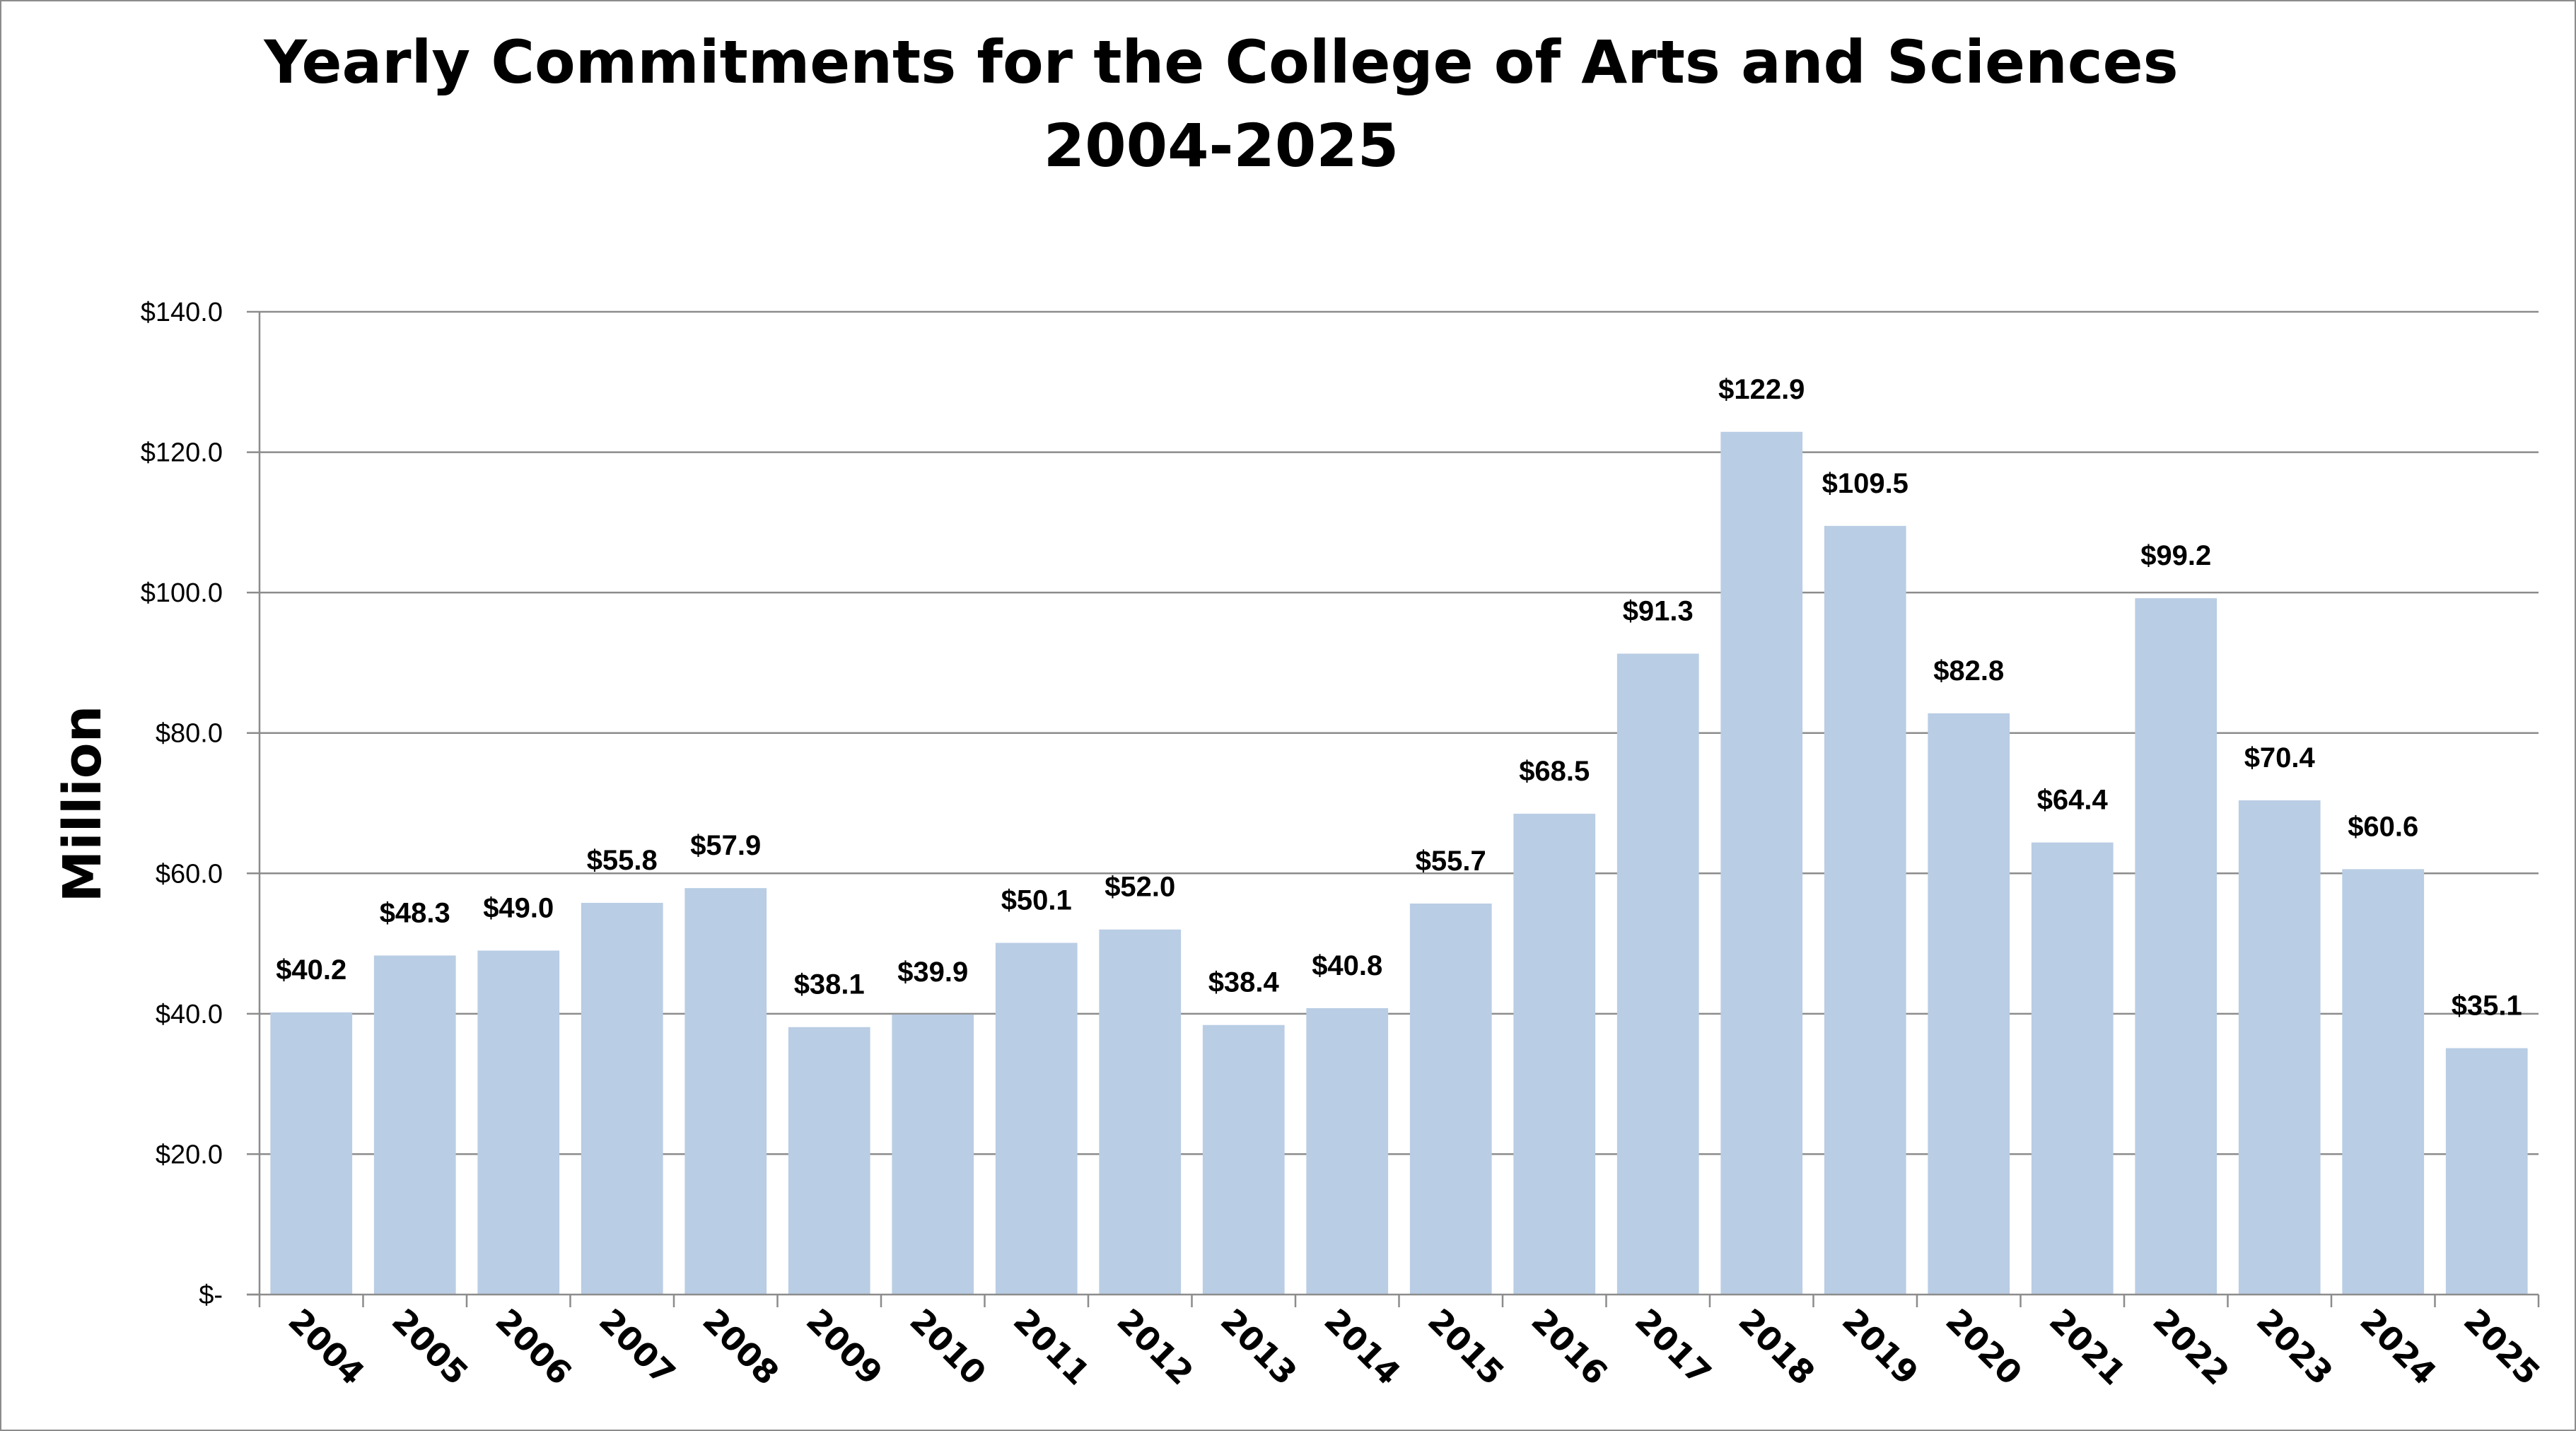  I want to click on x-tick-label: 2014, so click(1362, 1347).